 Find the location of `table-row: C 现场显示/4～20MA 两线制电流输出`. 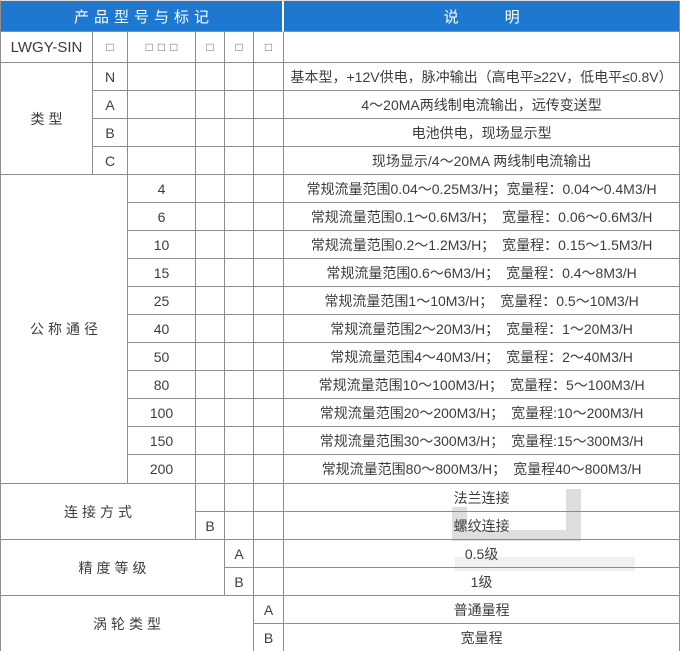

table-row: C 现场显示/4～20MA 两线制电流输出 is located at coordinates (340, 161).